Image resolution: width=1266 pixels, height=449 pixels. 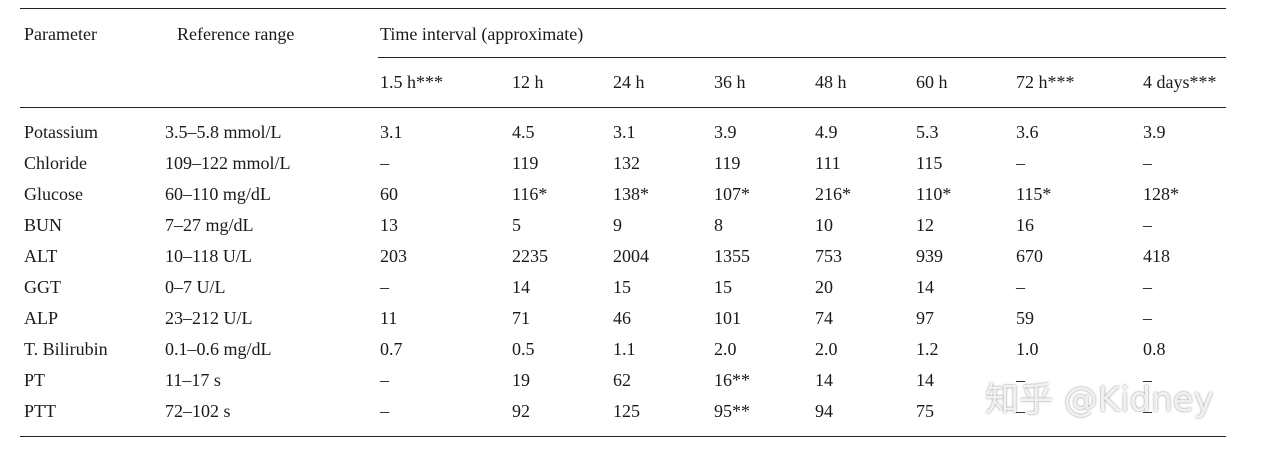 What do you see at coordinates (55, 163) in the screenshot?
I see `parameter-cell: Chloride` at bounding box center [55, 163].